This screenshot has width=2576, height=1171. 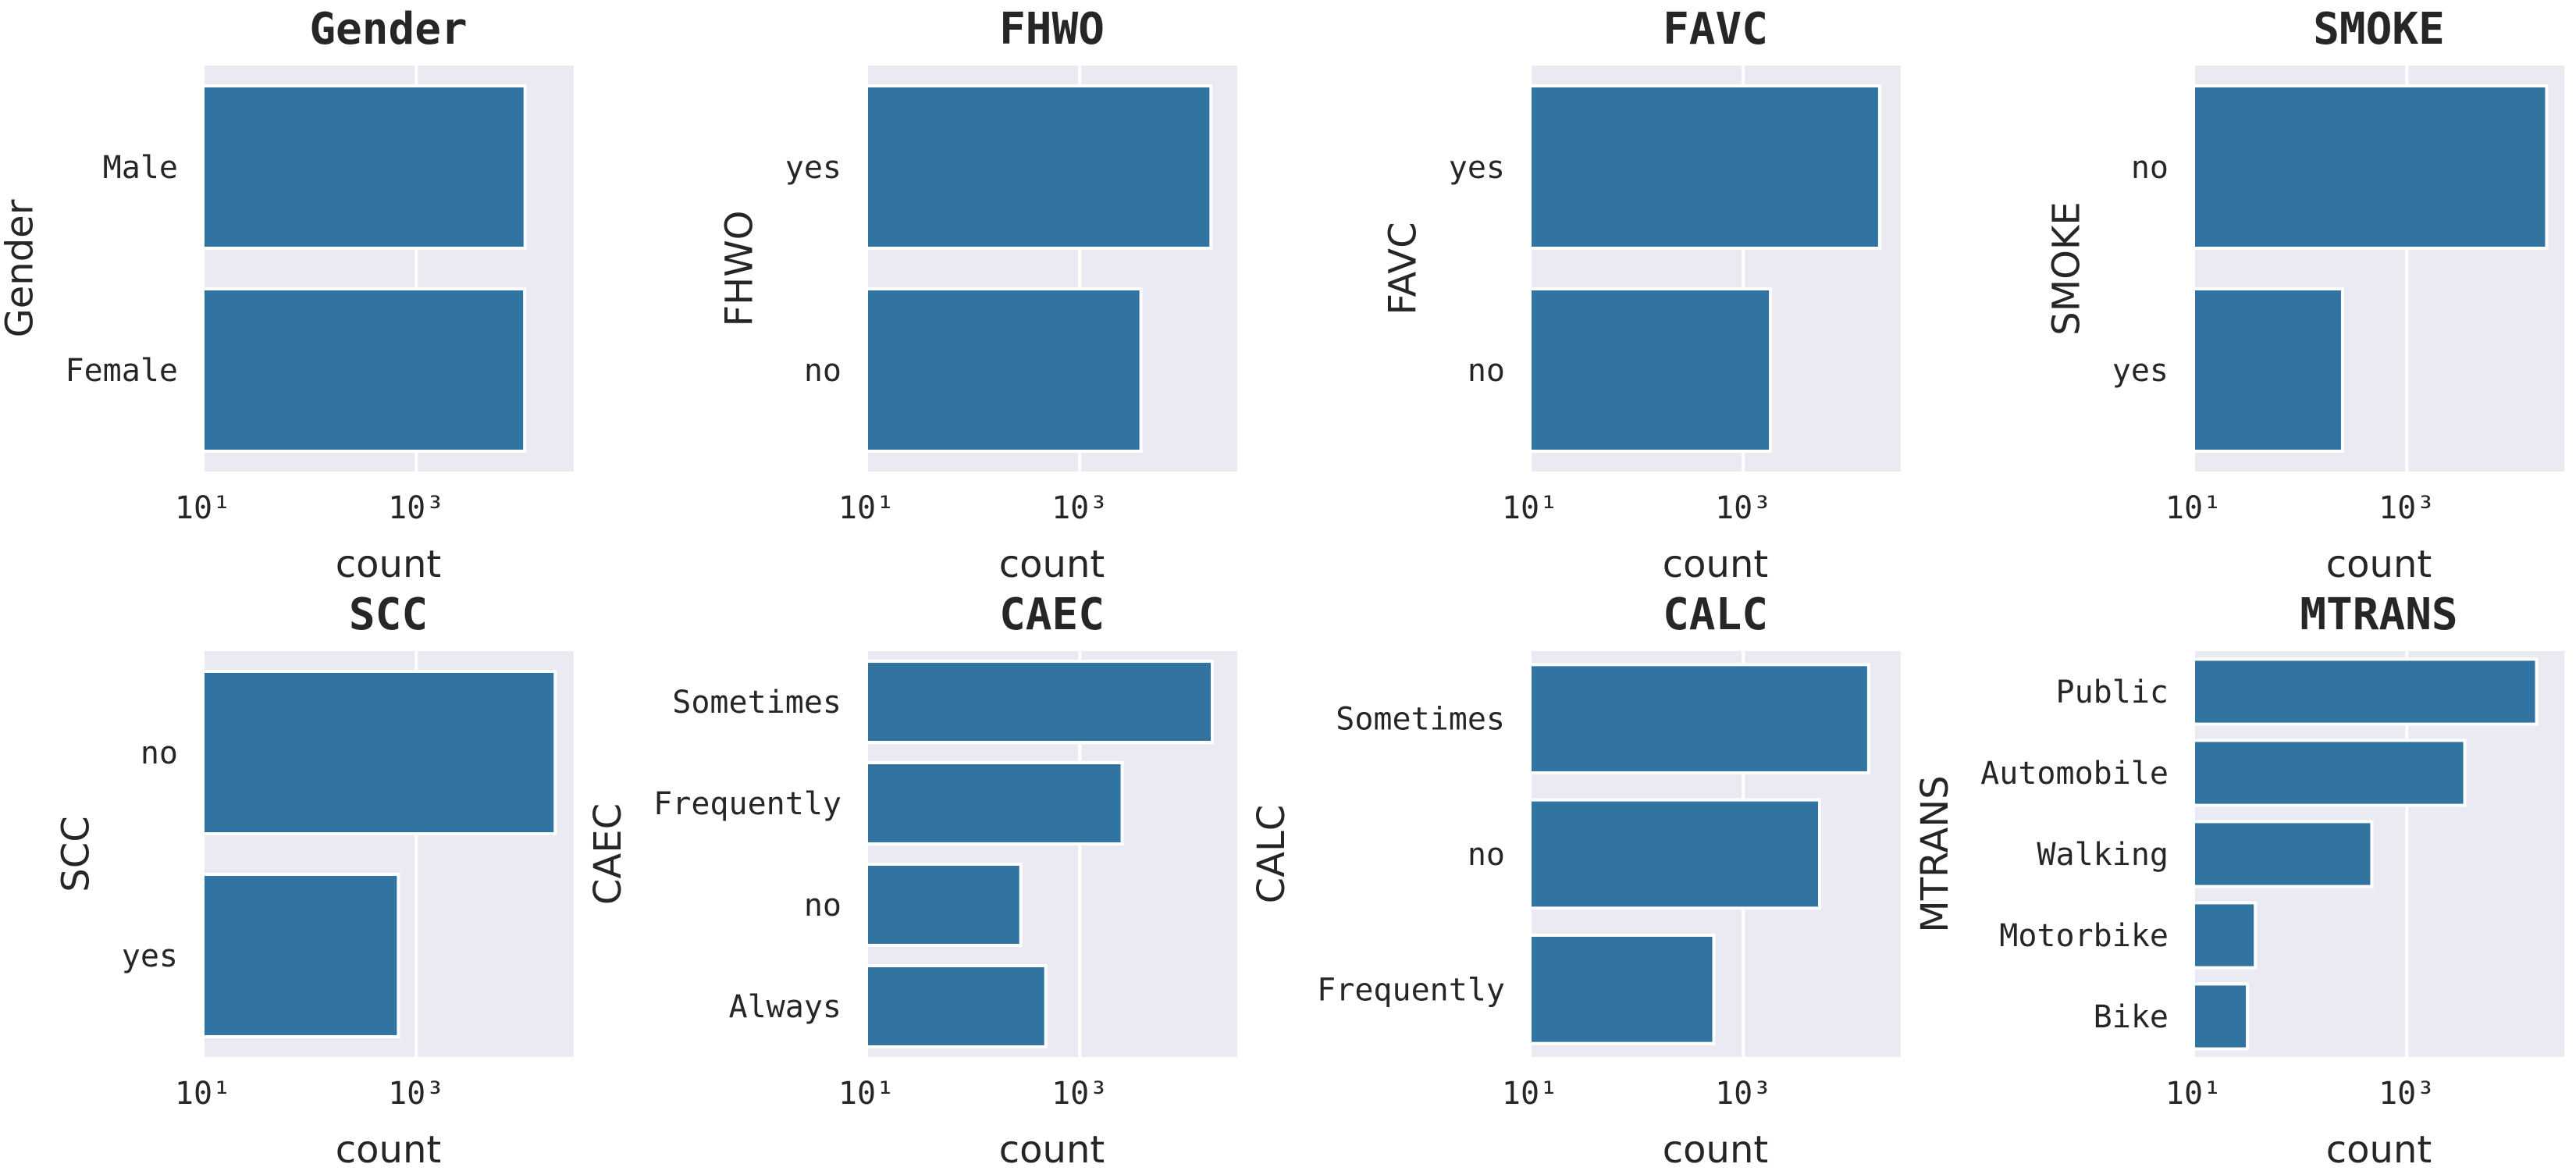 I want to click on panel-calc: 10¹ 10³ Sometimes no Frequently CALC count CALC, so click(x=1575, y=880).